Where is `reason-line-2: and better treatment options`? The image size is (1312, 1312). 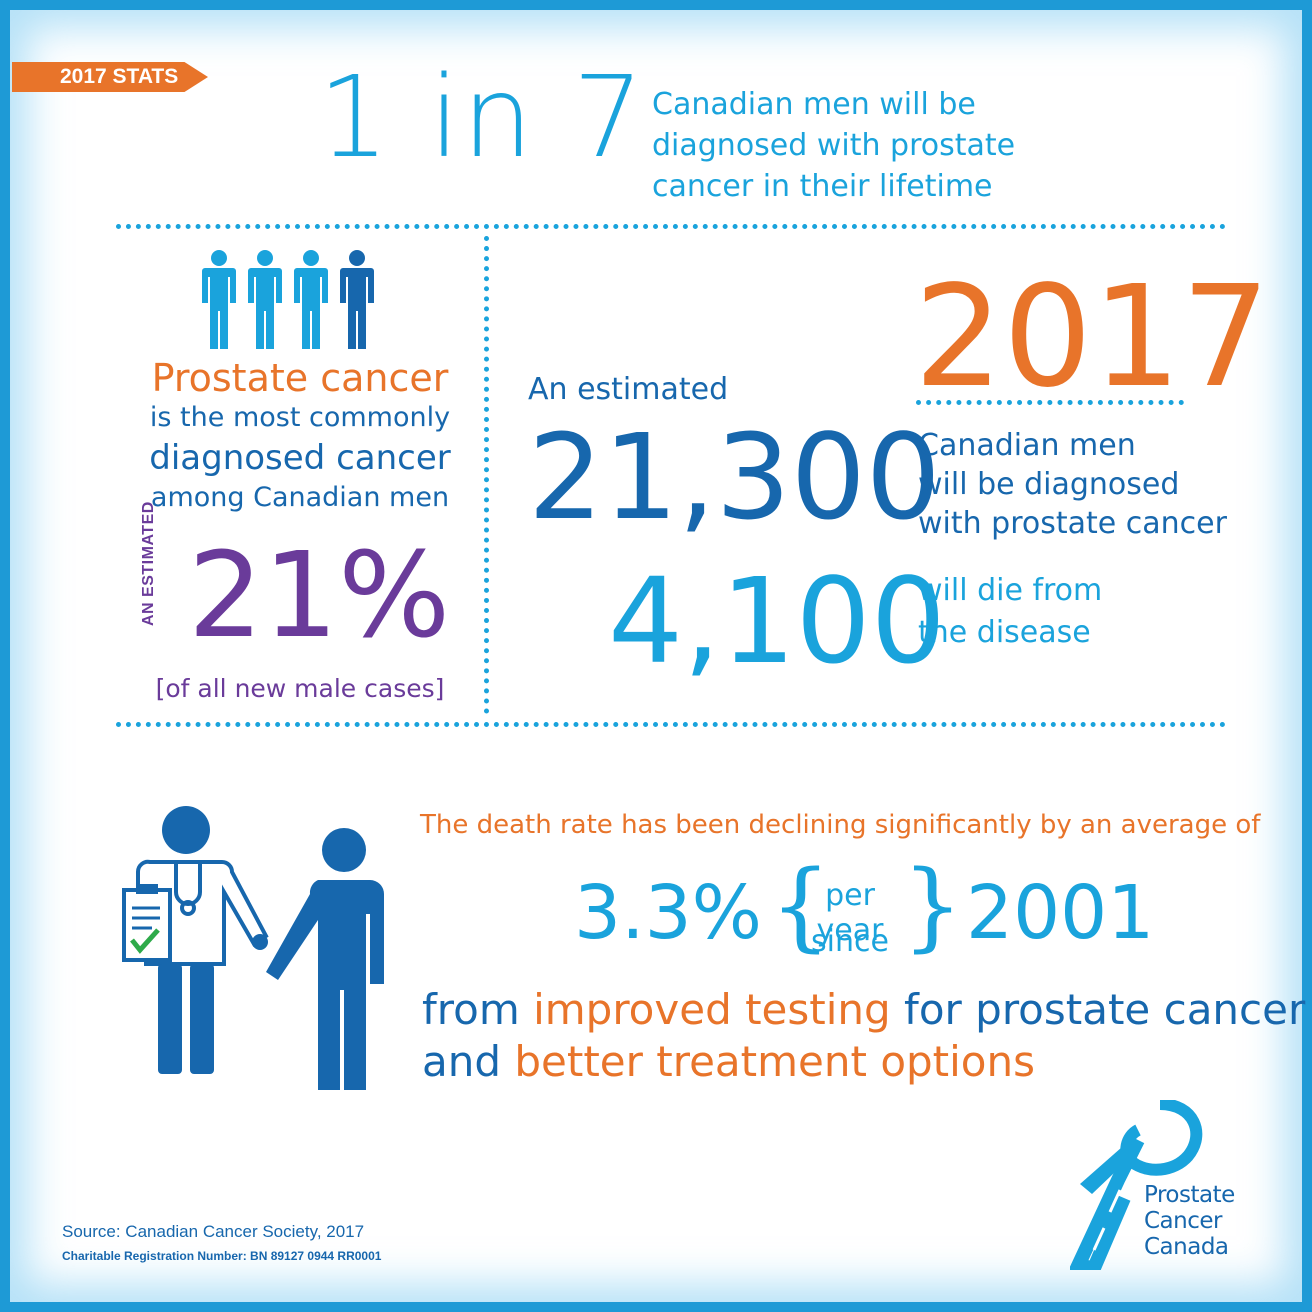 reason-line-2: and better treatment options is located at coordinates (728, 1062).